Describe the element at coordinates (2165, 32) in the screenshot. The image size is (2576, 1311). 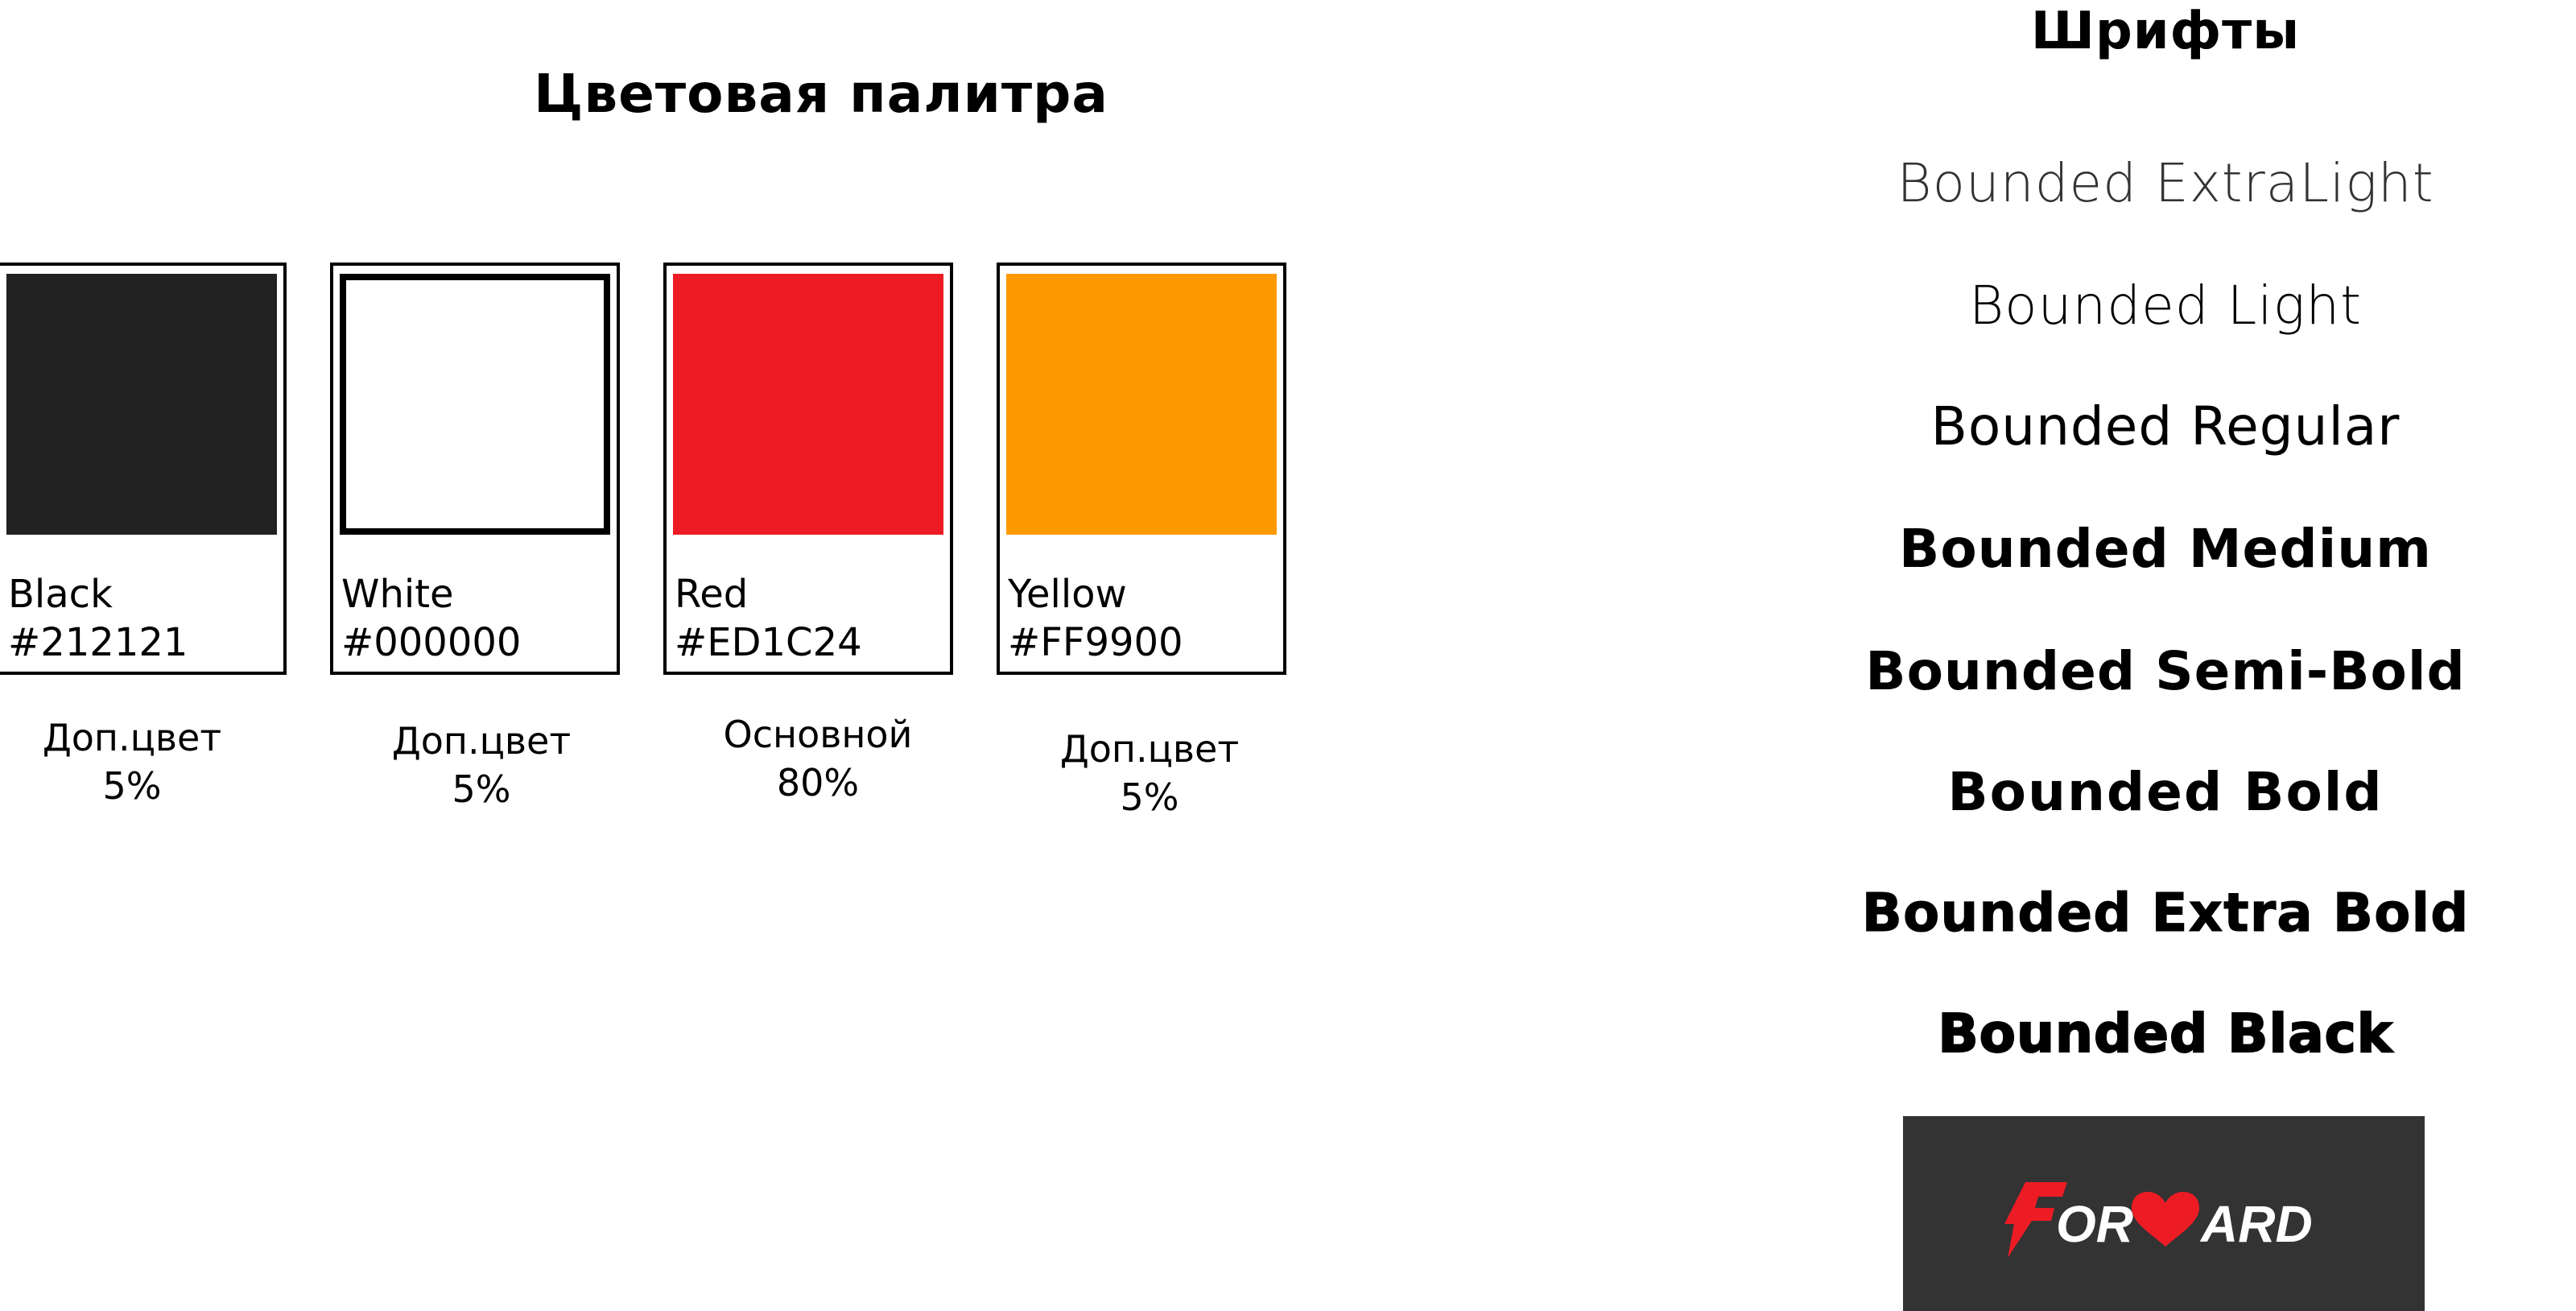
I see `fonts-title: Шрифты` at that location.